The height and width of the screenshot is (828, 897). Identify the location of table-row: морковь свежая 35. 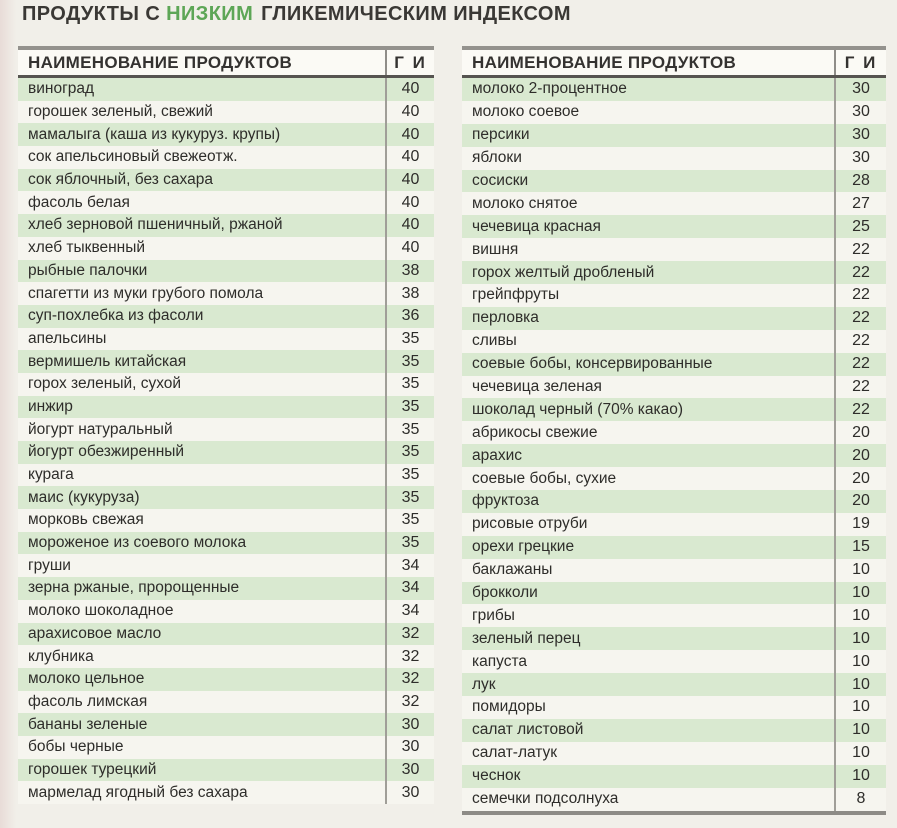
(226, 520).